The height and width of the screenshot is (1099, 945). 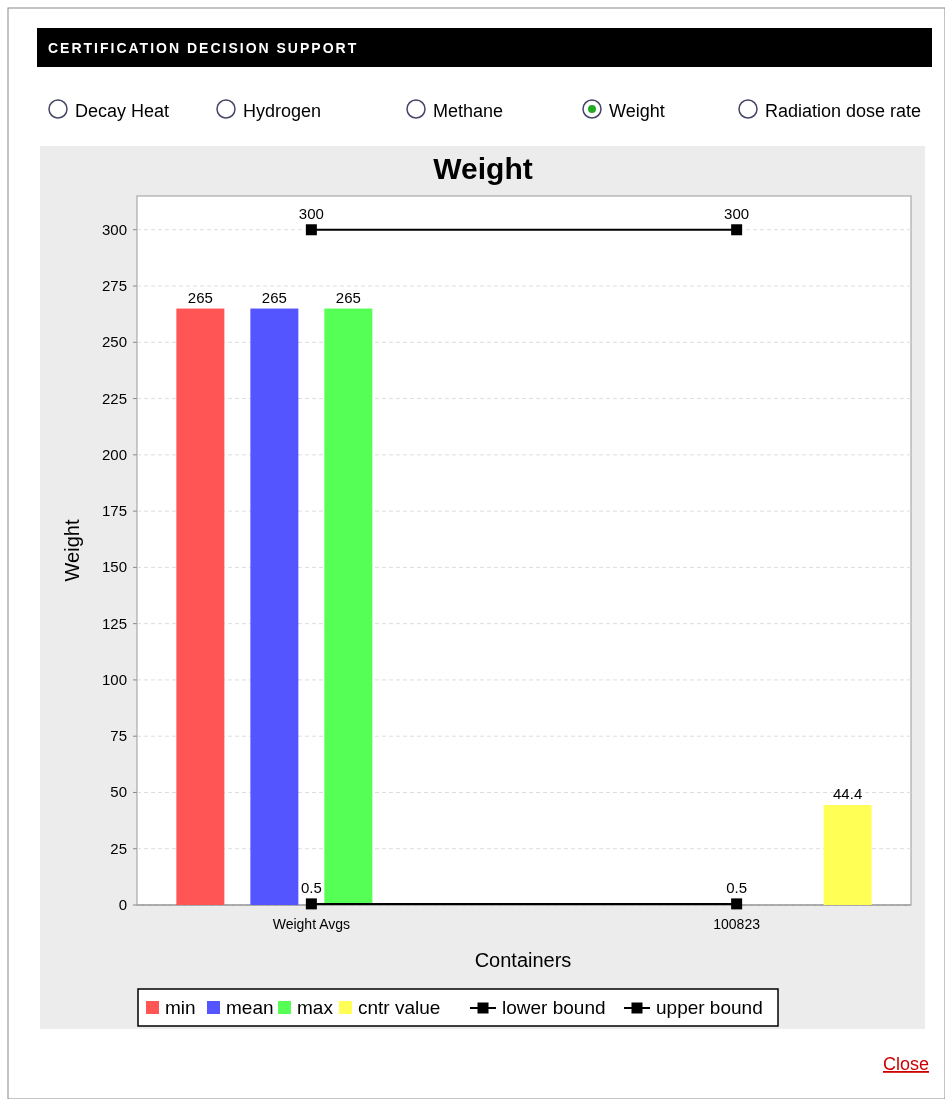 I want to click on legend-label: max, so click(x=315, y=1007).